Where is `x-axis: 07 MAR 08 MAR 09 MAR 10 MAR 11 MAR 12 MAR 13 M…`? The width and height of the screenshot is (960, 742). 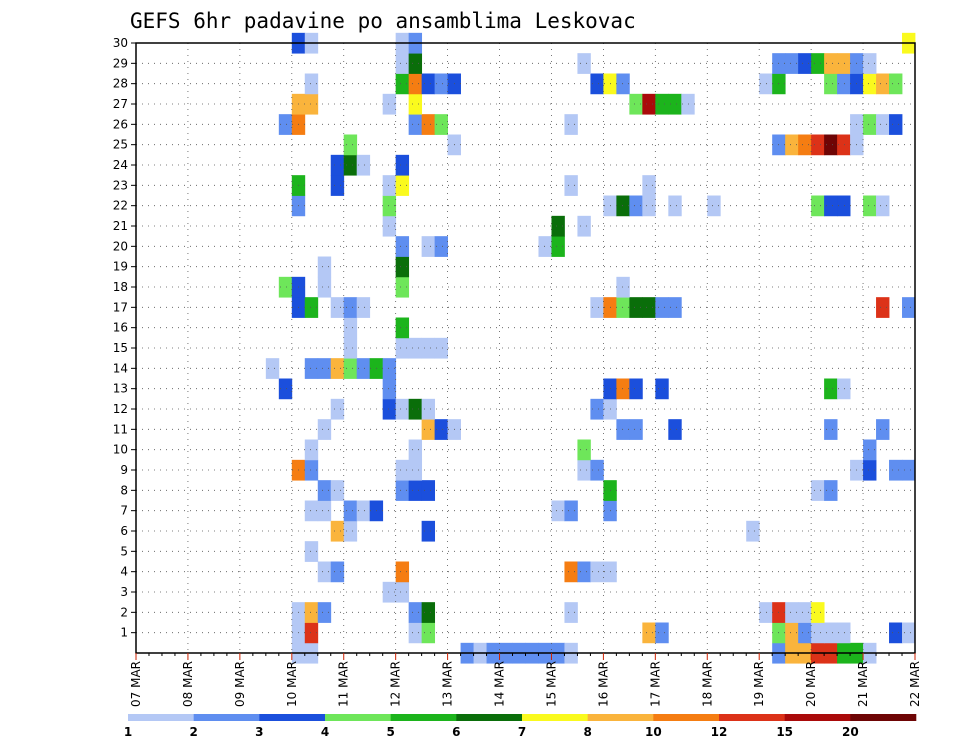
x-axis: 07 MAR 08 MAR 09 MAR 10 MAR 11 MAR 12 MAR 13 M… is located at coordinates (525, 680).